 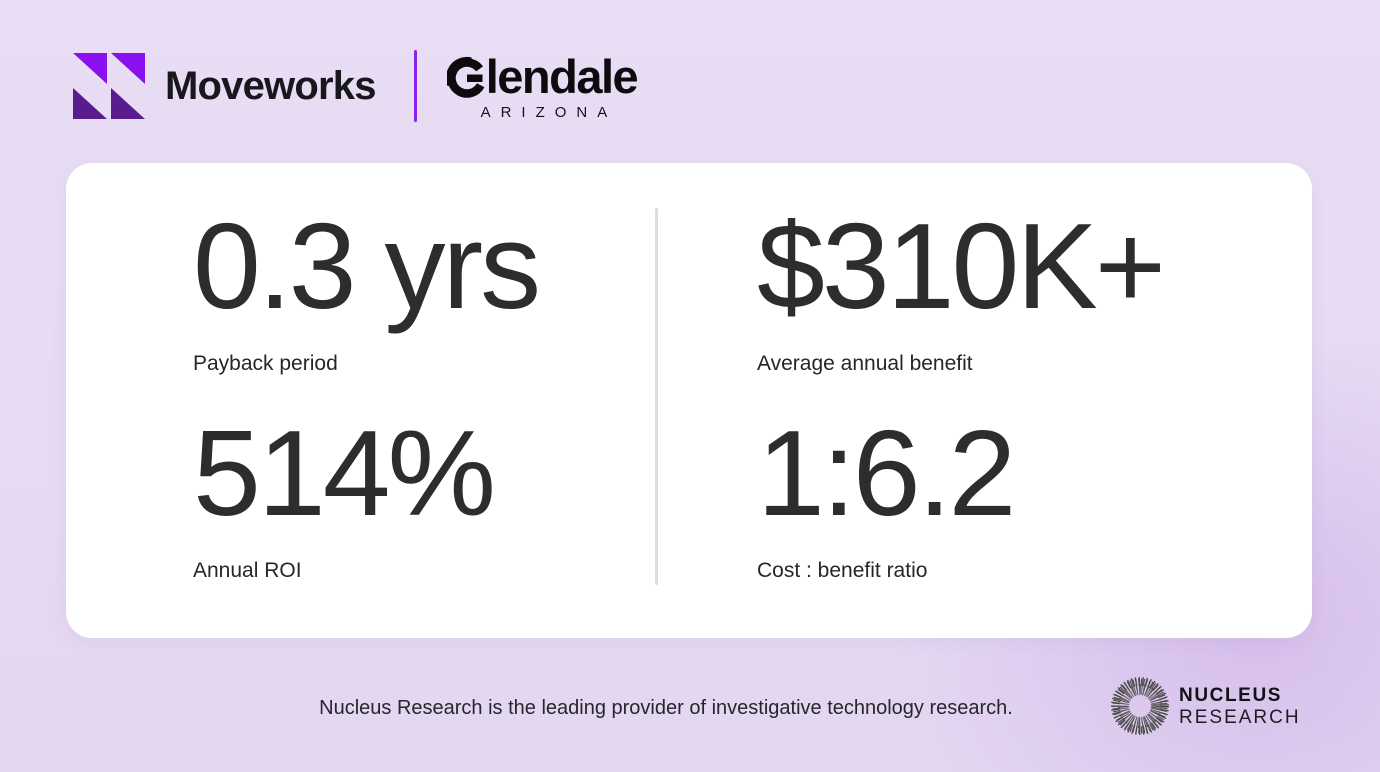 What do you see at coordinates (247, 570) in the screenshot?
I see `stat-label: Annual ROI` at bounding box center [247, 570].